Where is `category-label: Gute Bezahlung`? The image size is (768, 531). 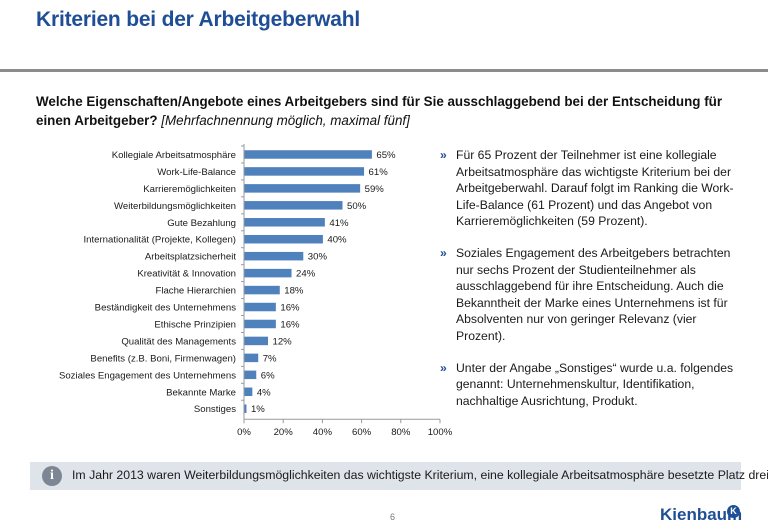 category-label: Gute Bezahlung is located at coordinates (201, 223).